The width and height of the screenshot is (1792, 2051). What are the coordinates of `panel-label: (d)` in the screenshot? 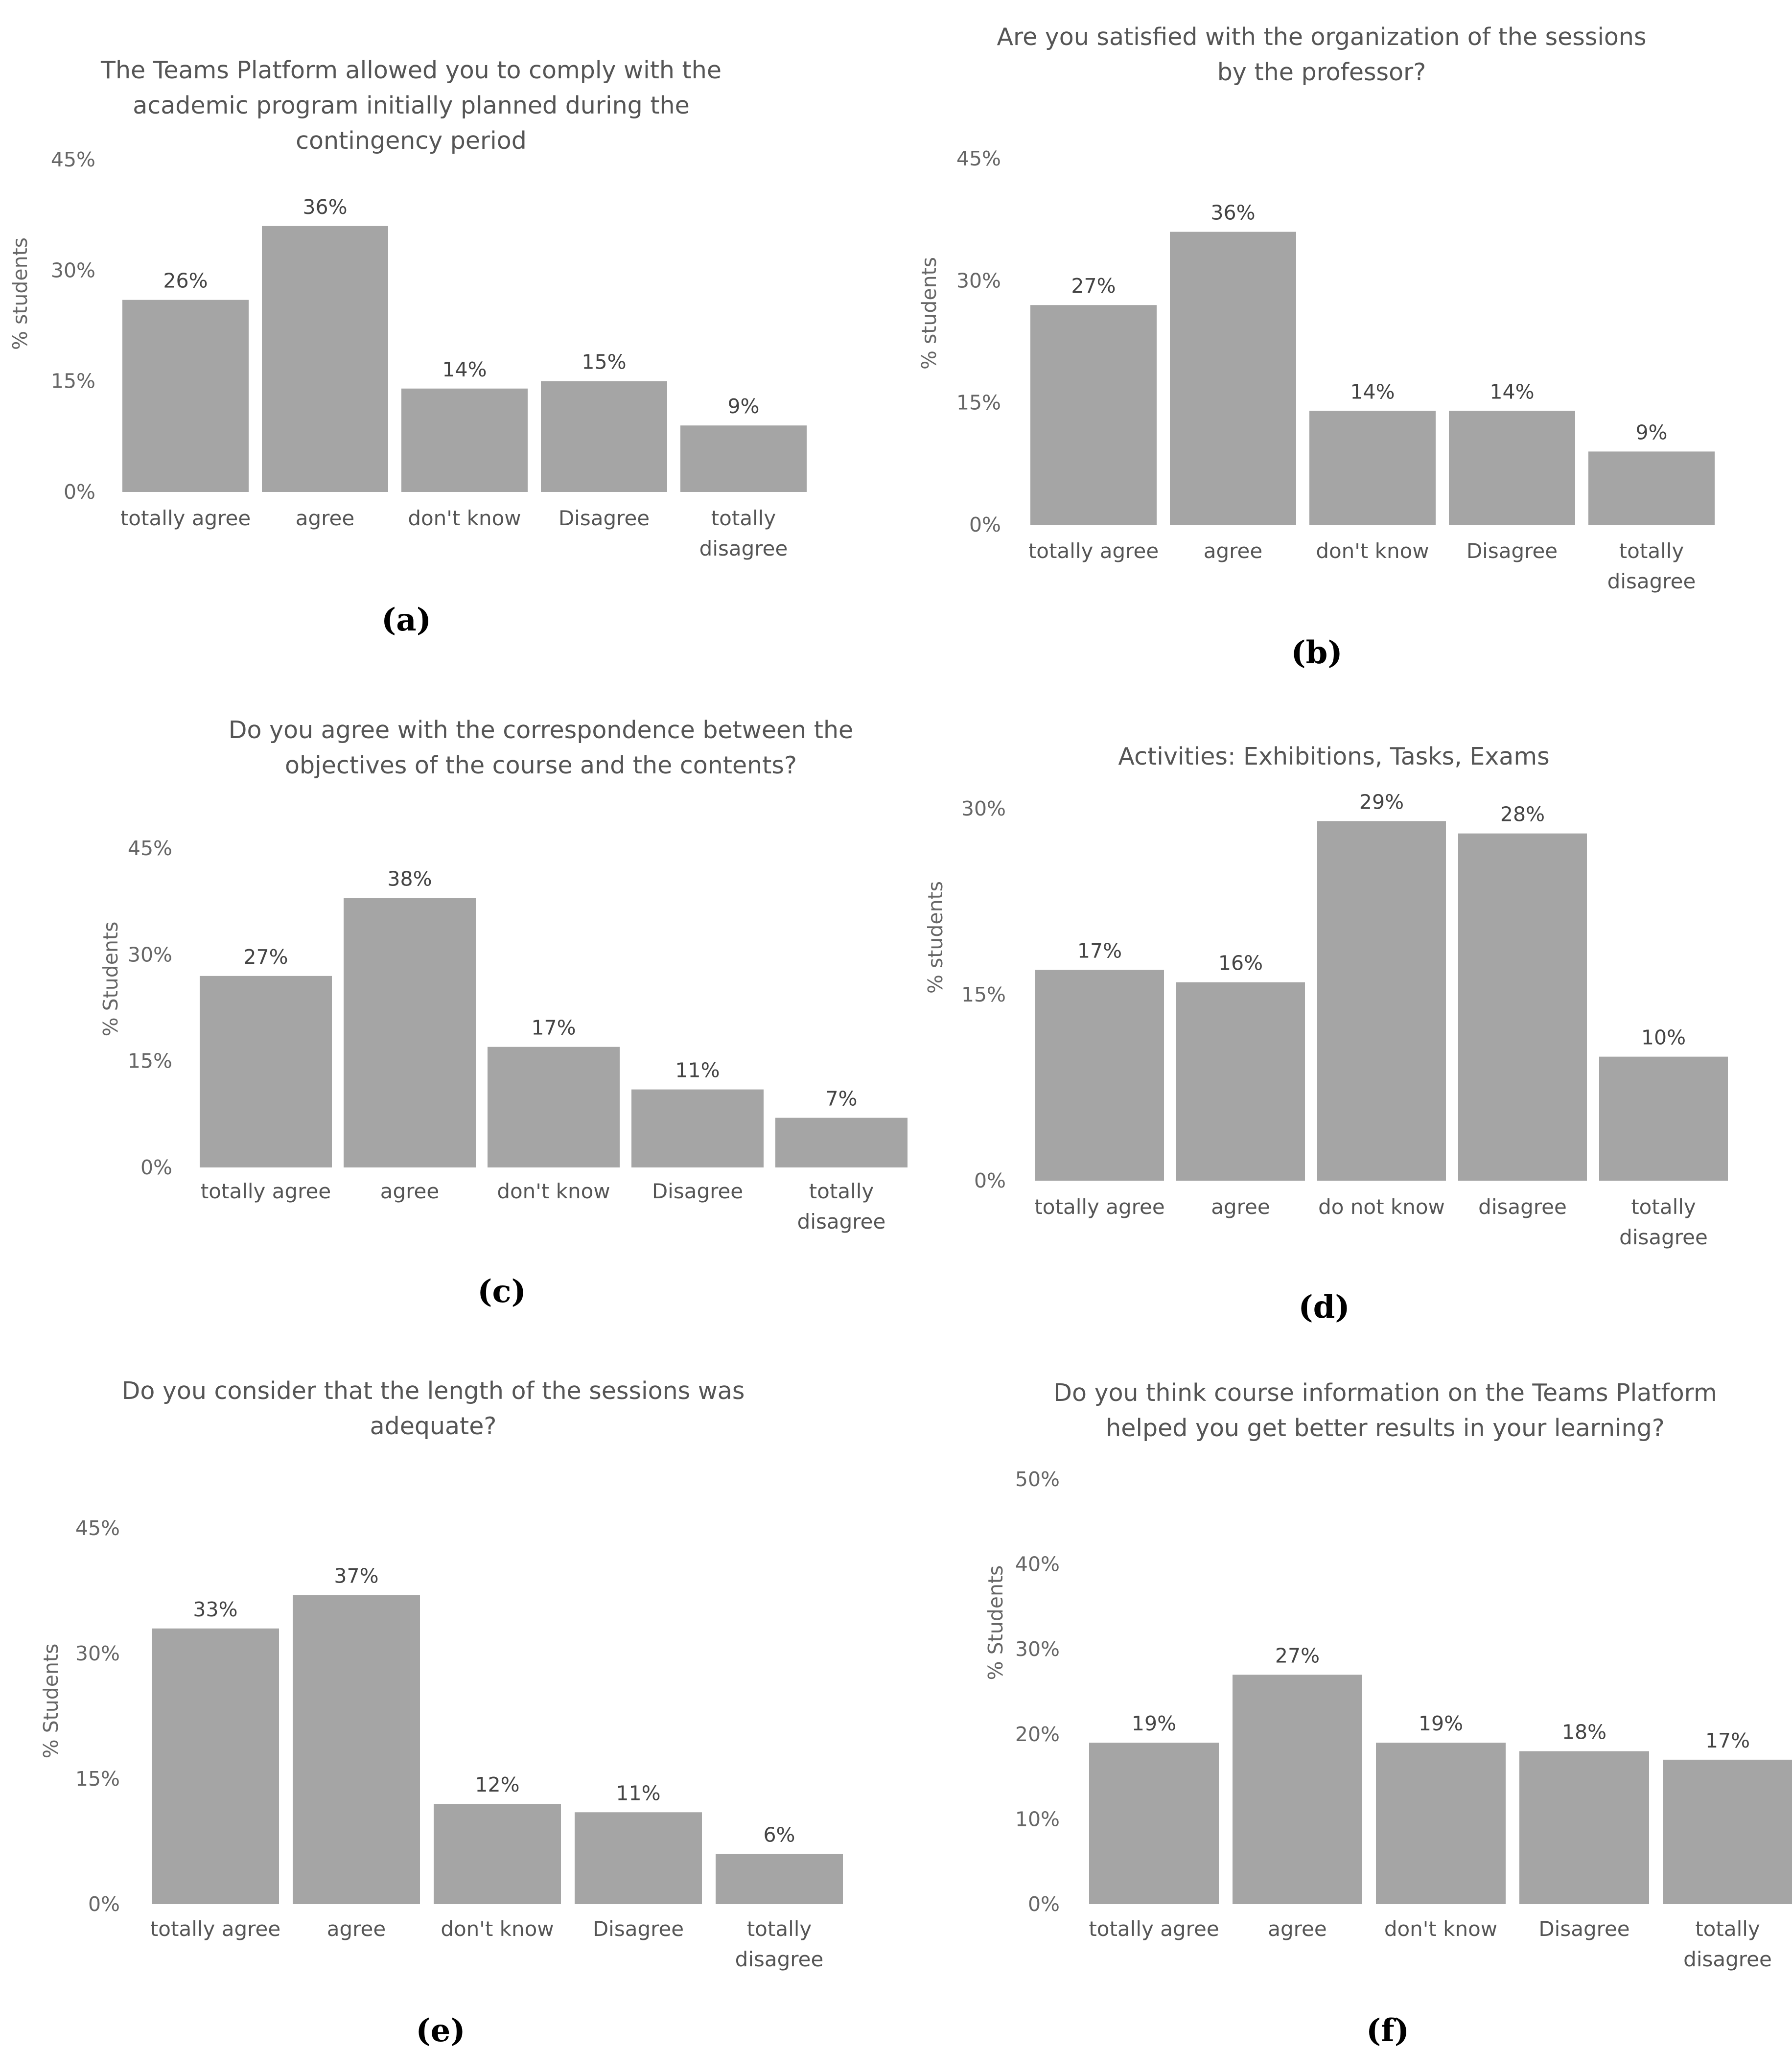 It's located at (1324, 1307).